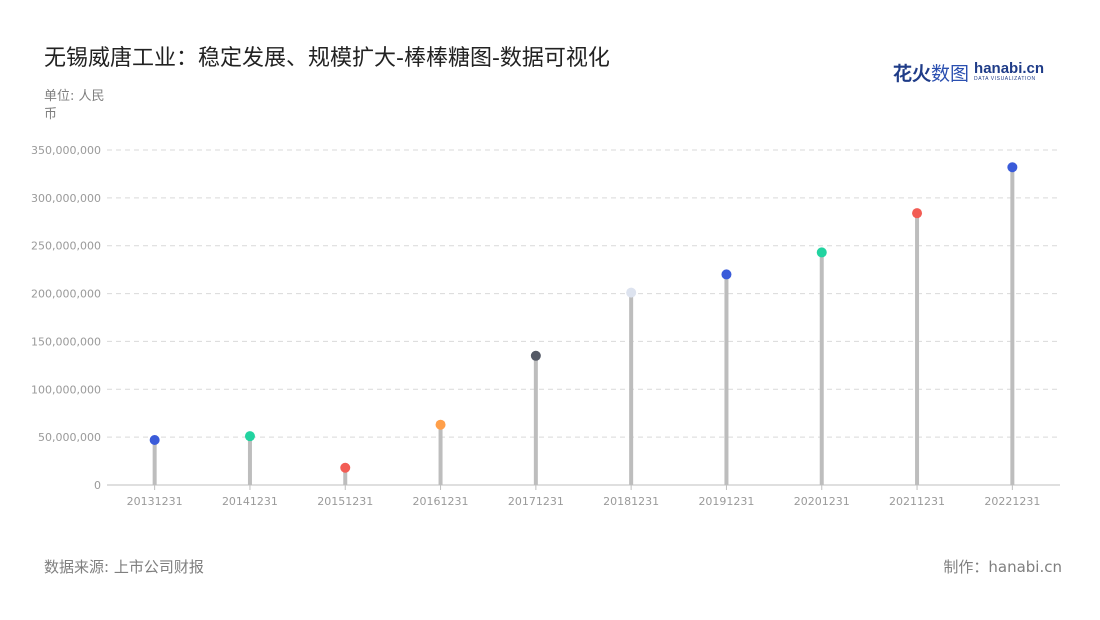 The image size is (1100, 620). What do you see at coordinates (1009, 68) in the screenshot?
I see `logo-en: hanabi.cn` at bounding box center [1009, 68].